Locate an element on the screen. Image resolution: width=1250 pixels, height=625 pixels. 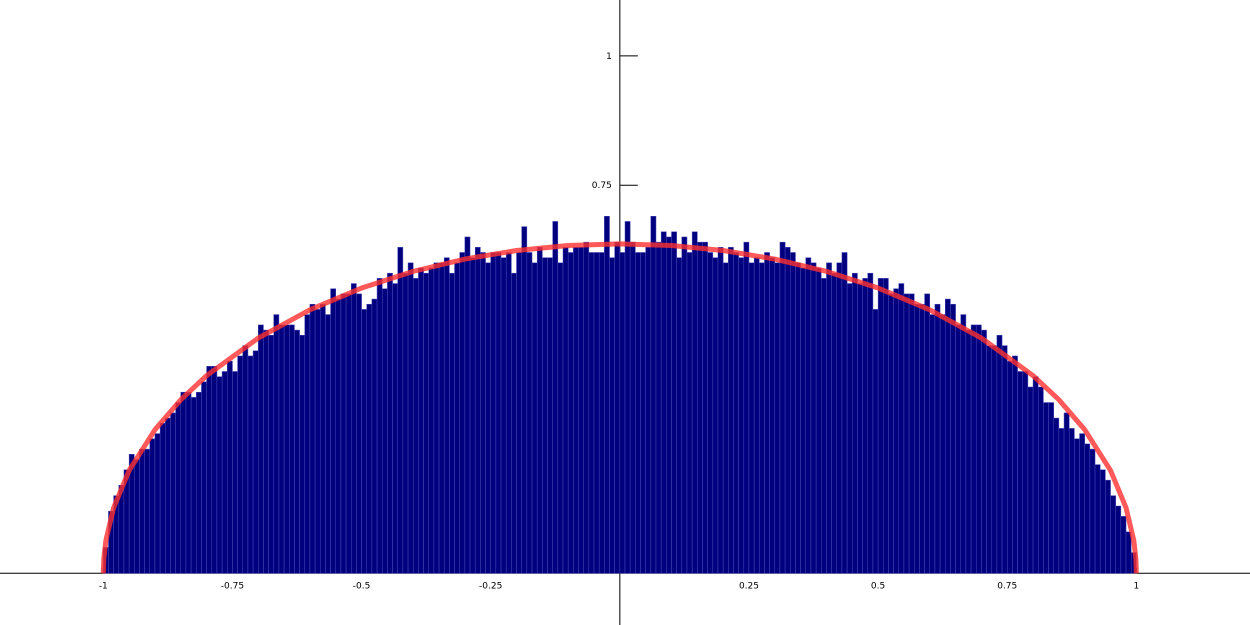
y-tick-label: 1 is located at coordinates (609, 57).